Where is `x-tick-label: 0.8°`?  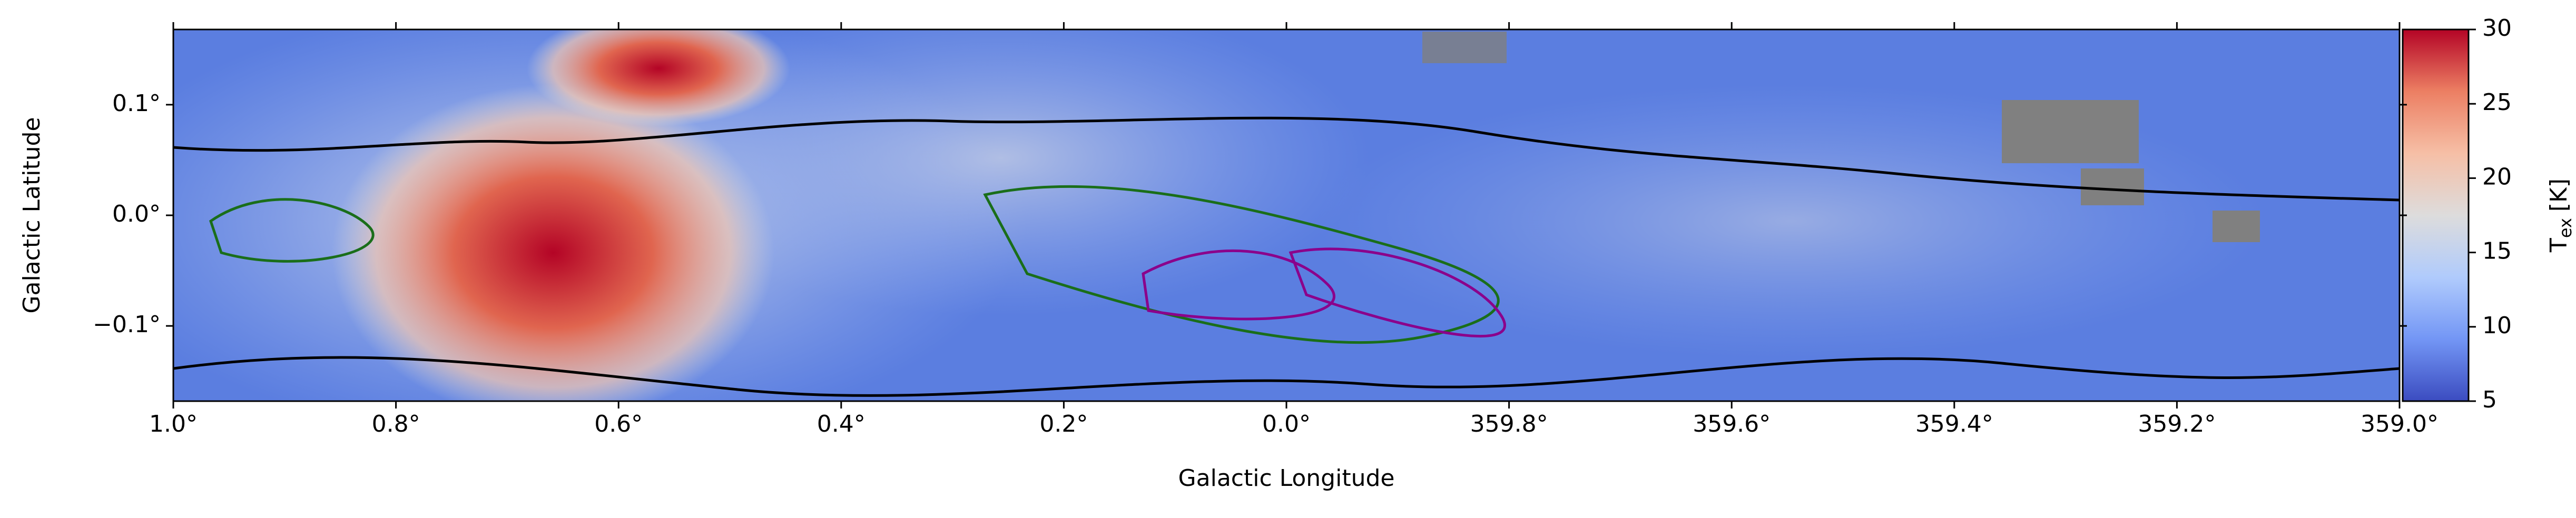
x-tick-label: 0.8° is located at coordinates (396, 424).